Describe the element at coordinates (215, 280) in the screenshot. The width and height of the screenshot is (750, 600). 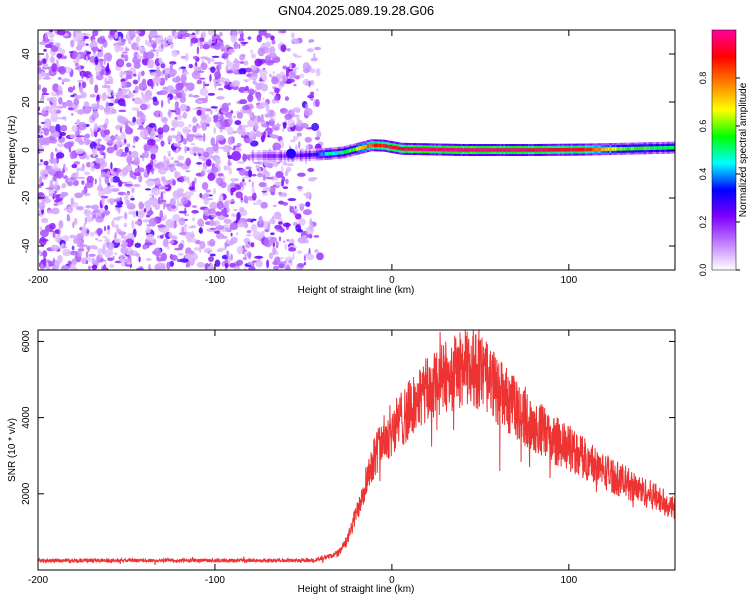
I see `x-tick-label: -100` at that location.